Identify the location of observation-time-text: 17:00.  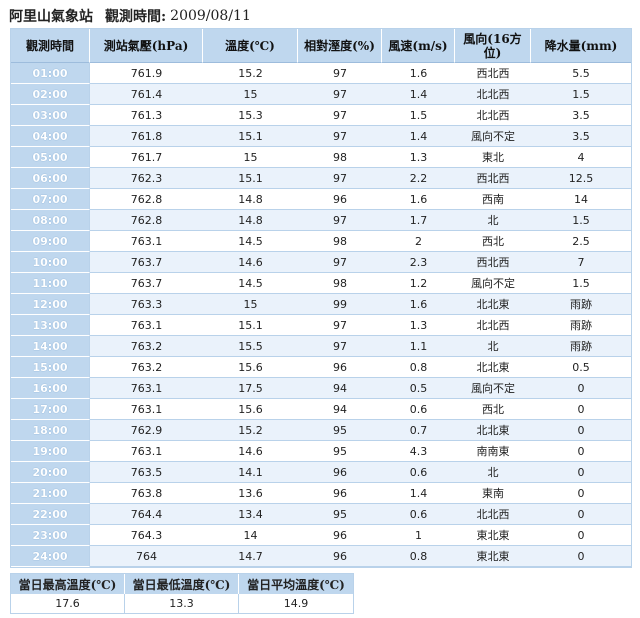
(50, 409).